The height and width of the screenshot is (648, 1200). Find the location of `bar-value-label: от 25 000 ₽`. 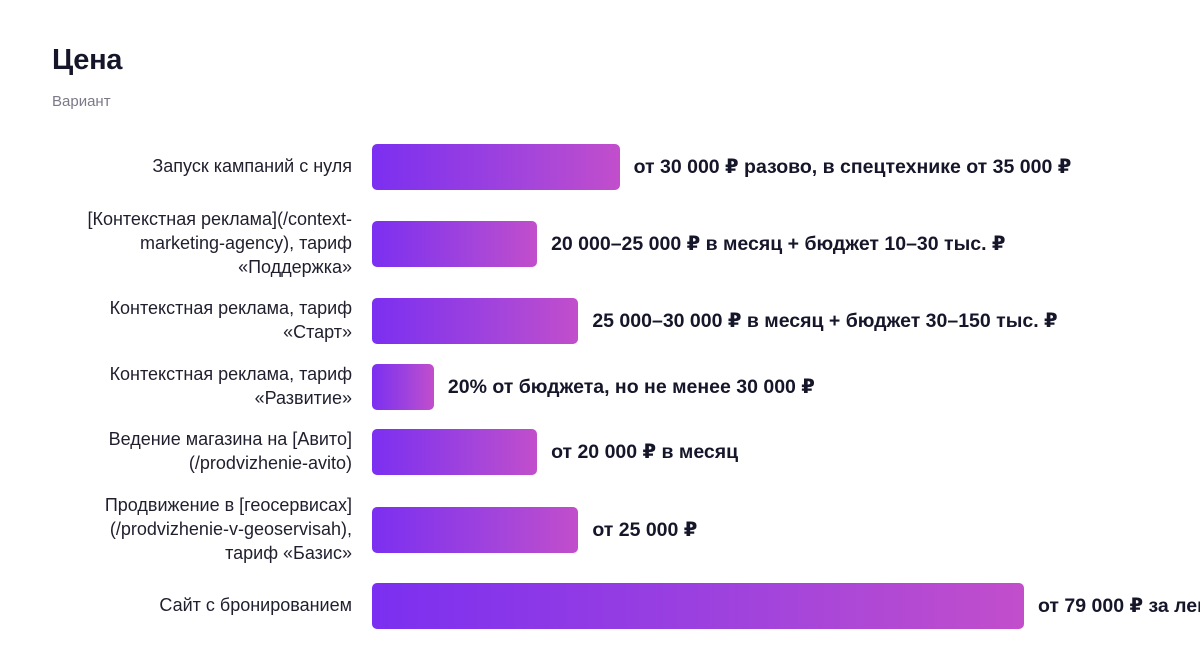

bar-value-label: от 25 000 ₽ is located at coordinates (645, 530).